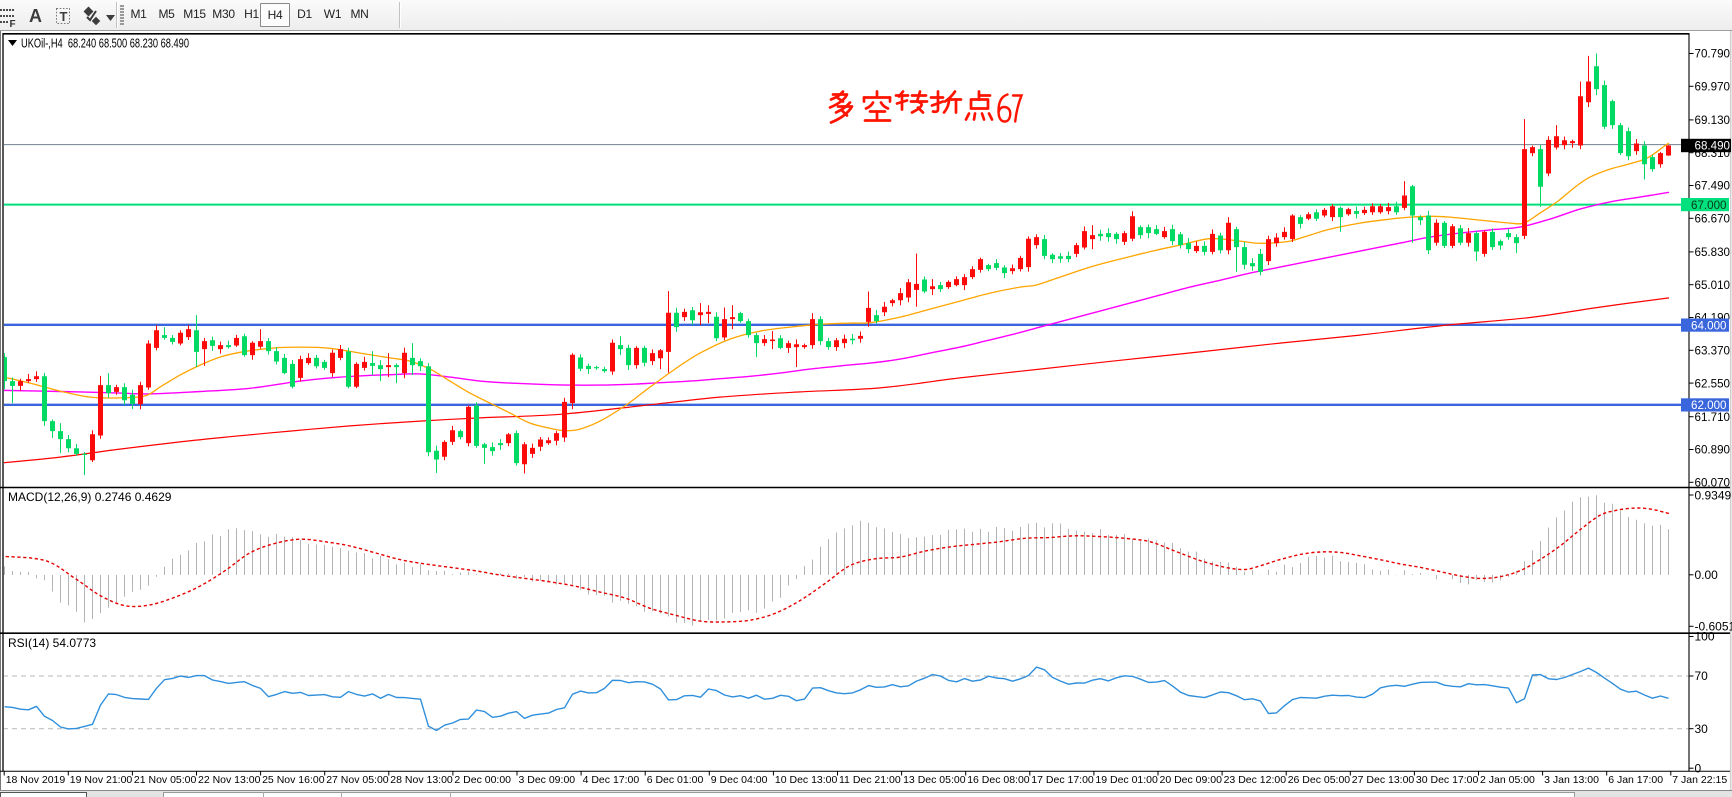 The width and height of the screenshot is (1732, 797). I want to click on svg-text: 30 Dec 17:00, so click(1447, 780).